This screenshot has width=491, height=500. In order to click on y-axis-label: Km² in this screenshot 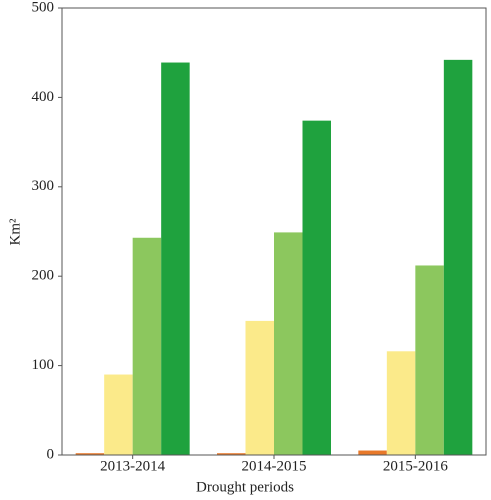, I will do `click(15, 232)`.